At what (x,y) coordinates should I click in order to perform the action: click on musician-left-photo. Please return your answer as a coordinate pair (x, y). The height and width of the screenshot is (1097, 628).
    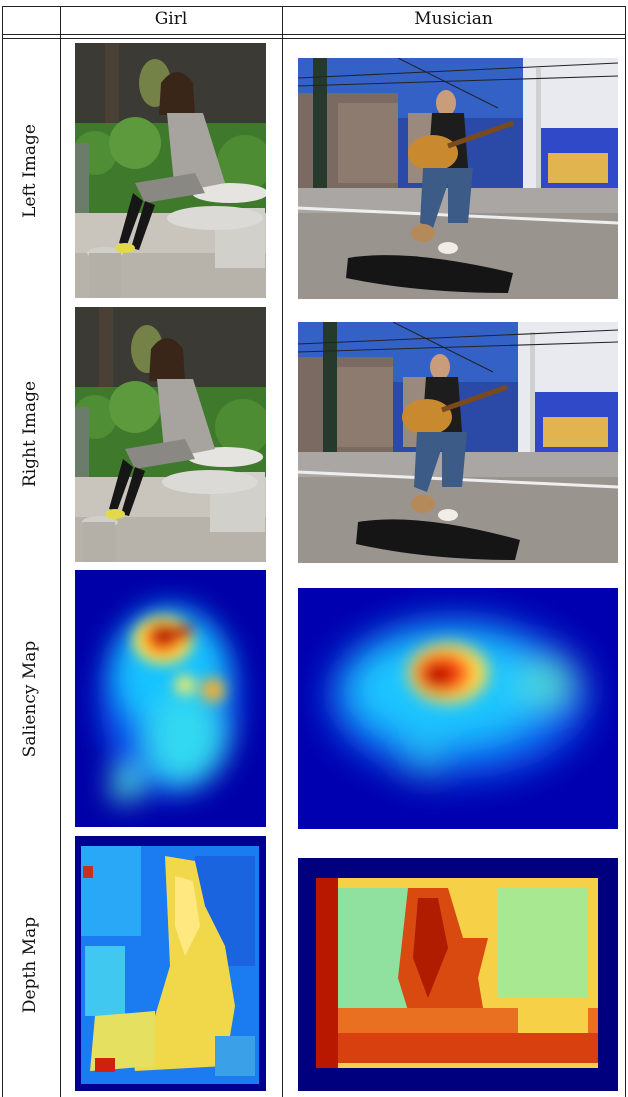
    Looking at the image, I should click on (458, 178).